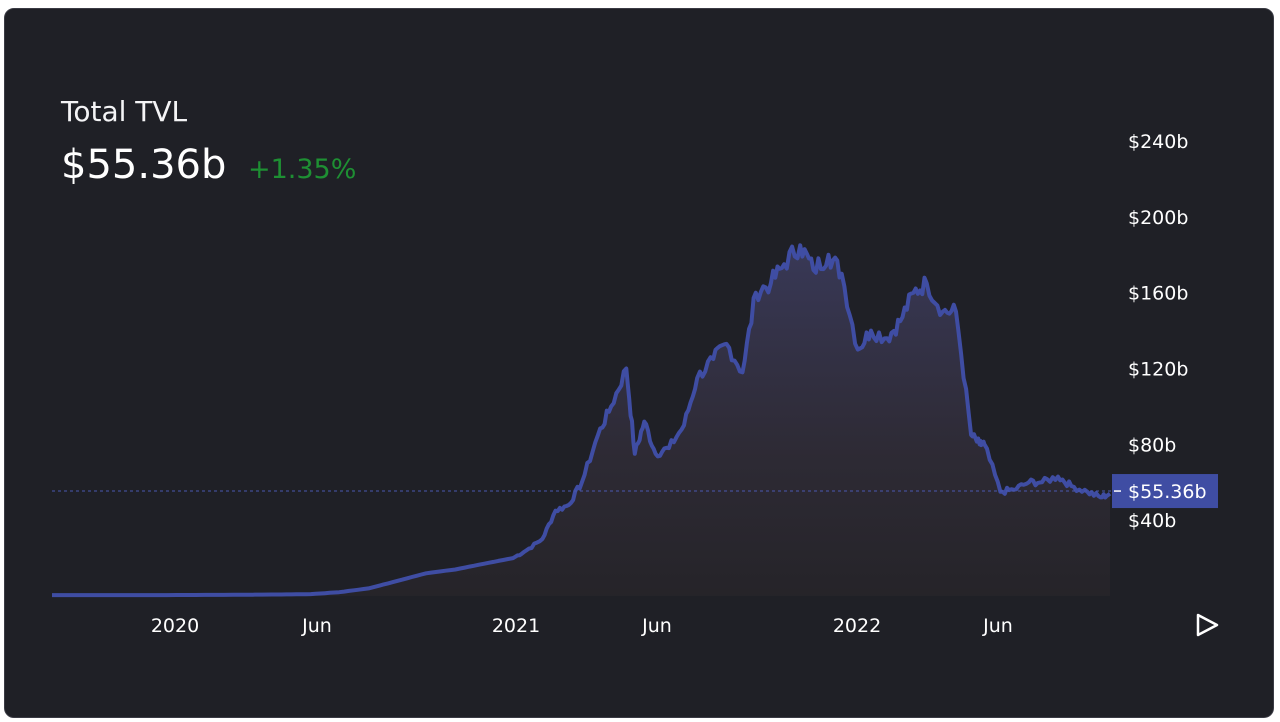 The height and width of the screenshot is (722, 1280). What do you see at coordinates (516, 626) in the screenshot?
I see `x-tick-label: 2021` at bounding box center [516, 626].